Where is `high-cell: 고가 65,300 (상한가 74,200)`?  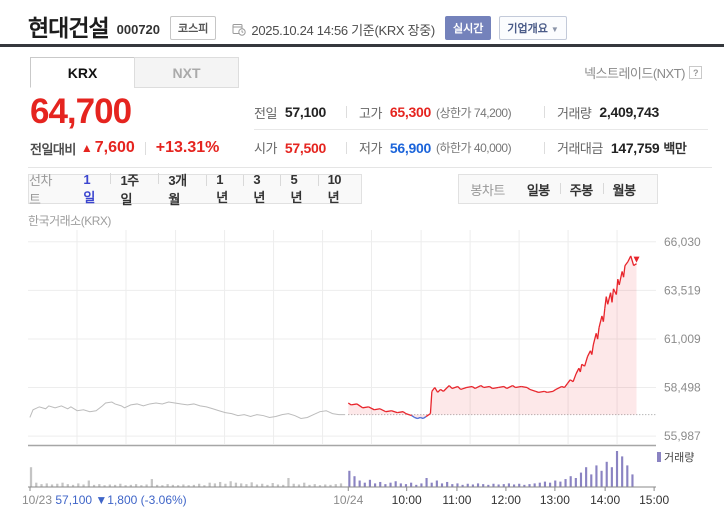
high-cell: 고가 65,300 (상한가 74,200) is located at coordinates (445, 112).